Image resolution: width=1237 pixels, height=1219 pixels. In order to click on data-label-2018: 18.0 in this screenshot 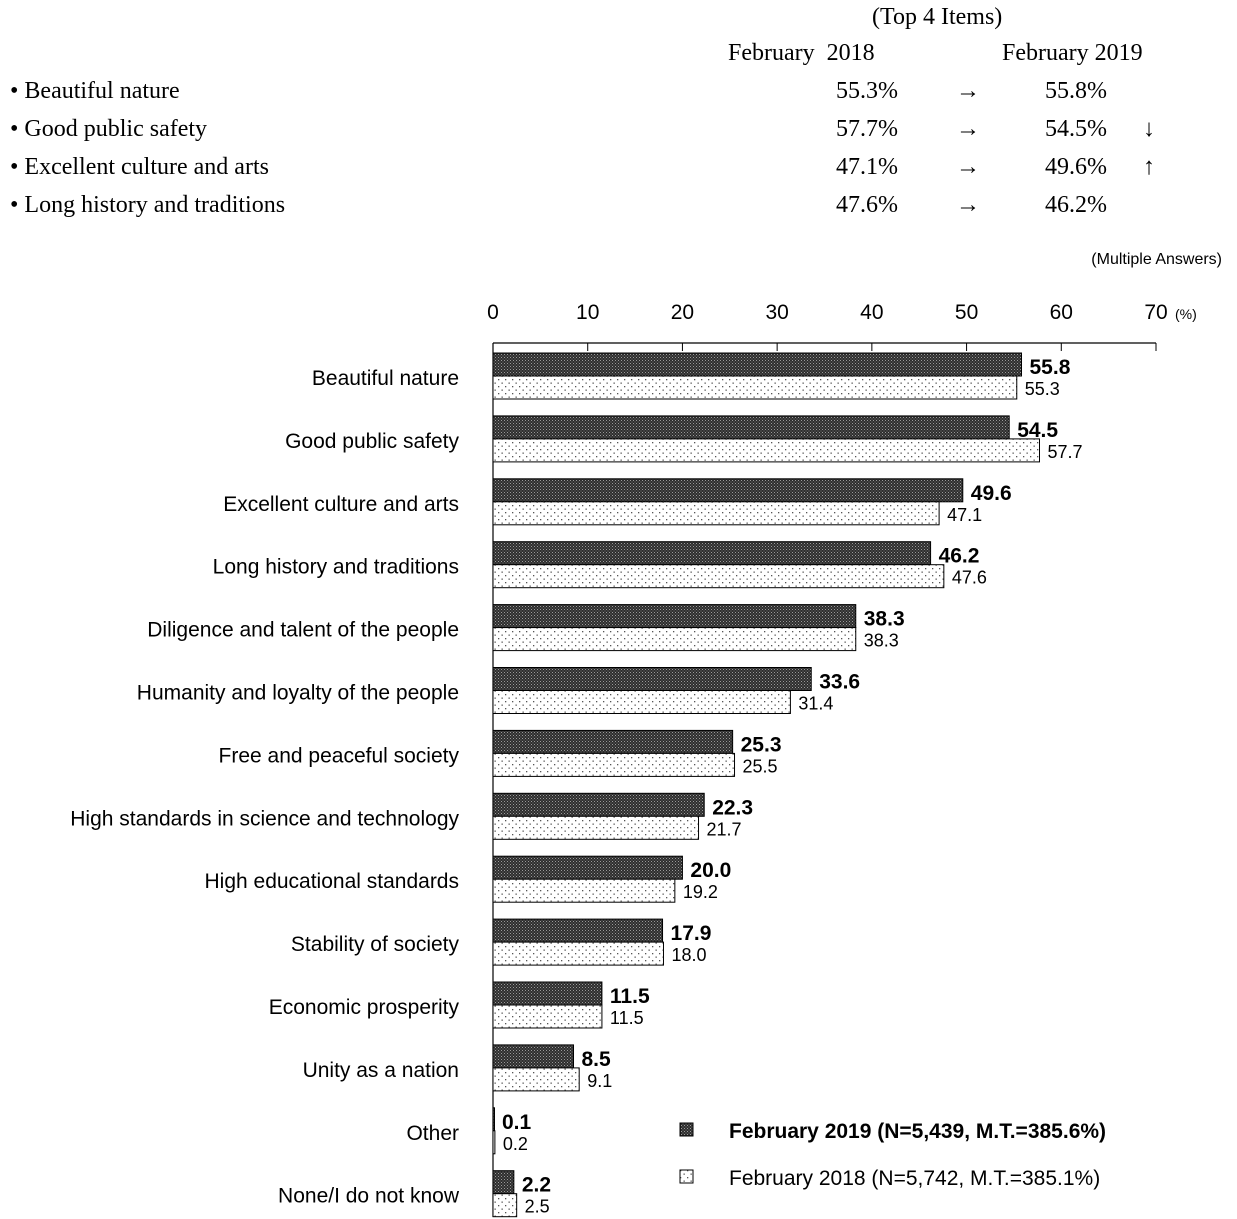, I will do `click(688, 955)`.